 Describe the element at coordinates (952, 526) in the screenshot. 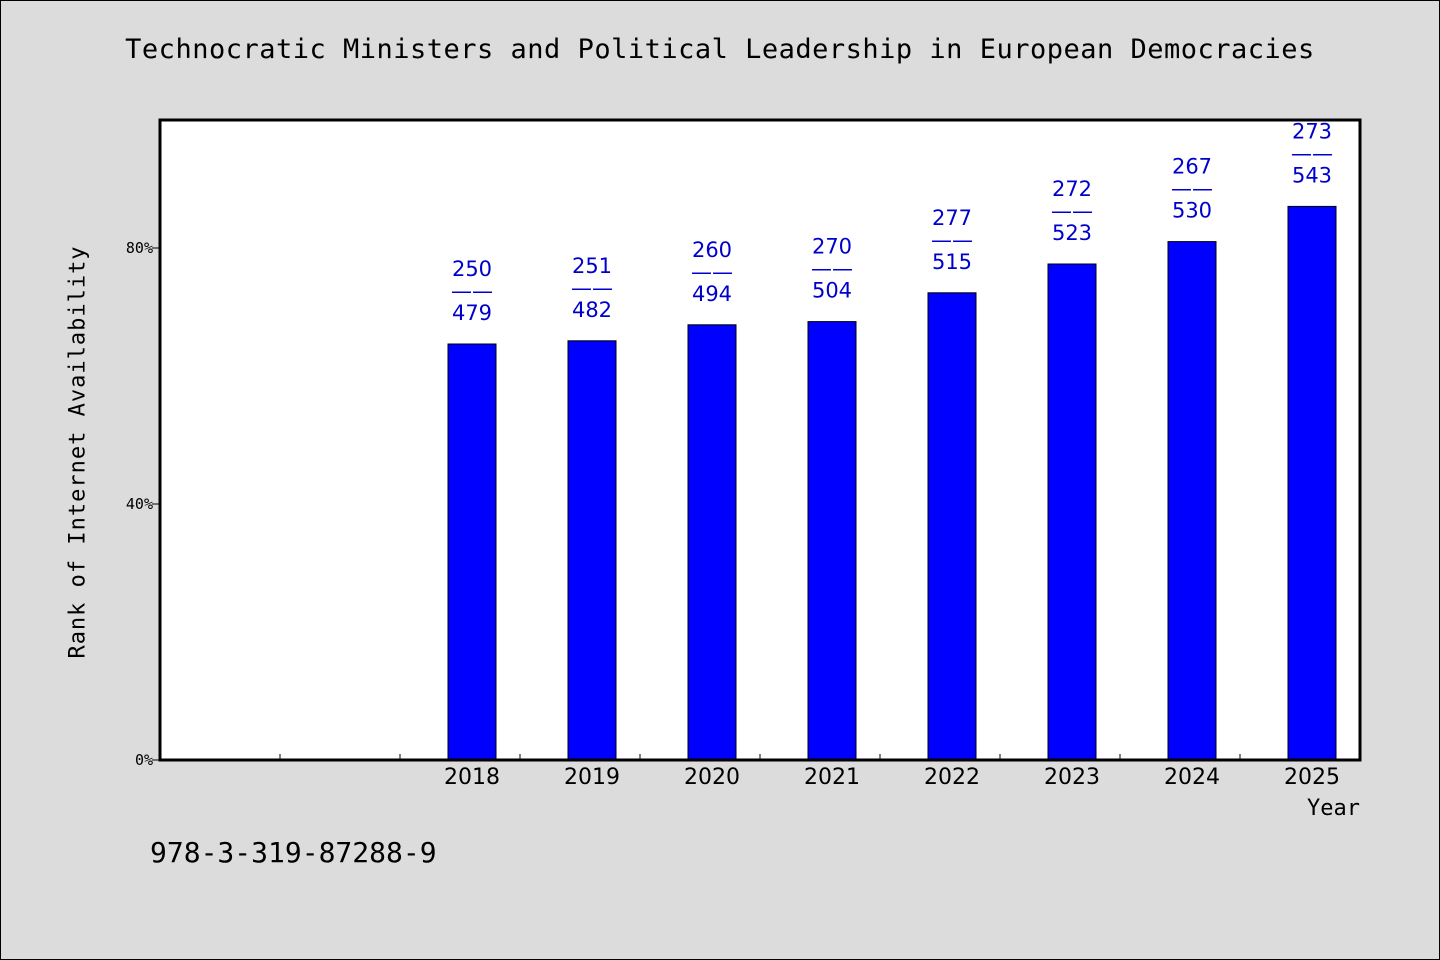

I see `bar-2022` at that location.